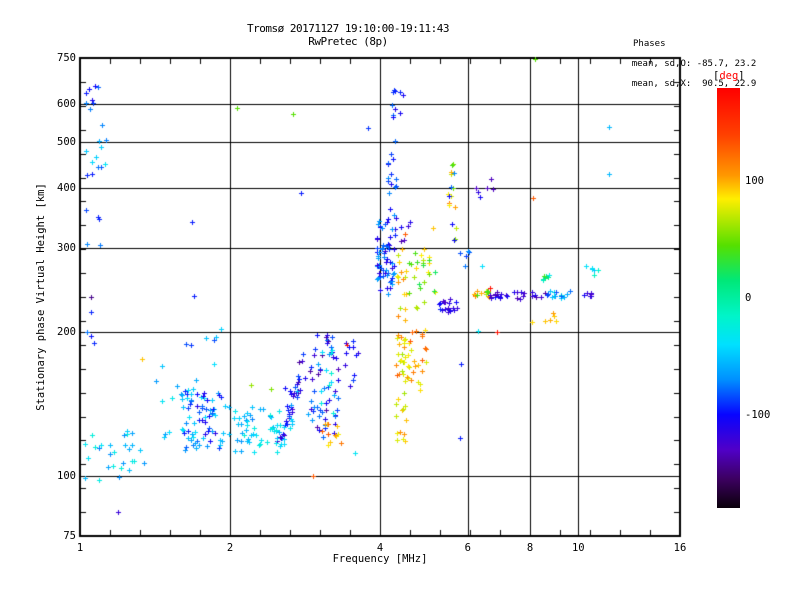  Describe the element at coordinates (66, 476) in the screenshot. I see `y-tick-label: 100` at that location.